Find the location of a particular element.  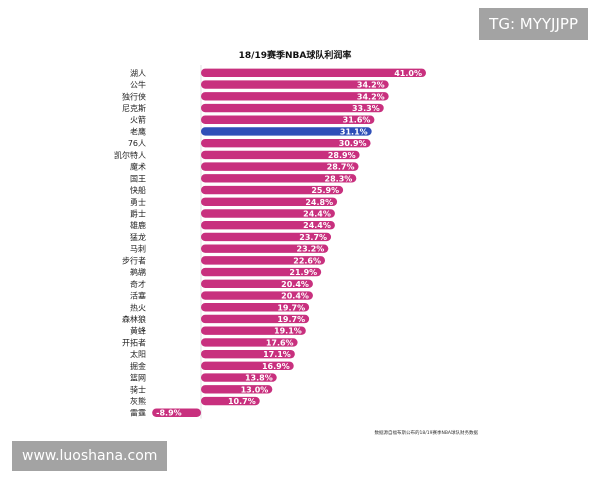

data-label: 31.6% is located at coordinates (357, 120).